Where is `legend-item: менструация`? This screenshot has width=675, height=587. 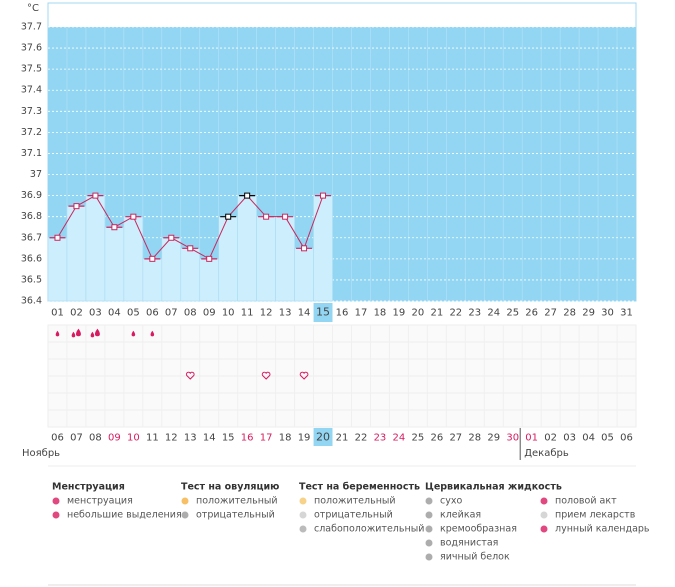 legend-item: менструация is located at coordinates (100, 501).